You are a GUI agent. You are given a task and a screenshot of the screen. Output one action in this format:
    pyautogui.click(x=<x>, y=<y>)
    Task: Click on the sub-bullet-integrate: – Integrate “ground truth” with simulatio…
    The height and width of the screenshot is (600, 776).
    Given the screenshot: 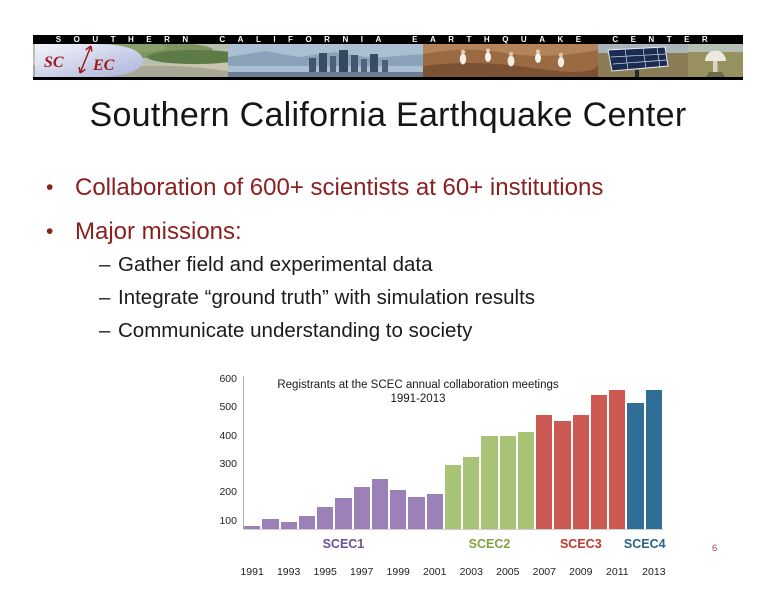 What is the action you would take?
    pyautogui.click(x=317, y=298)
    